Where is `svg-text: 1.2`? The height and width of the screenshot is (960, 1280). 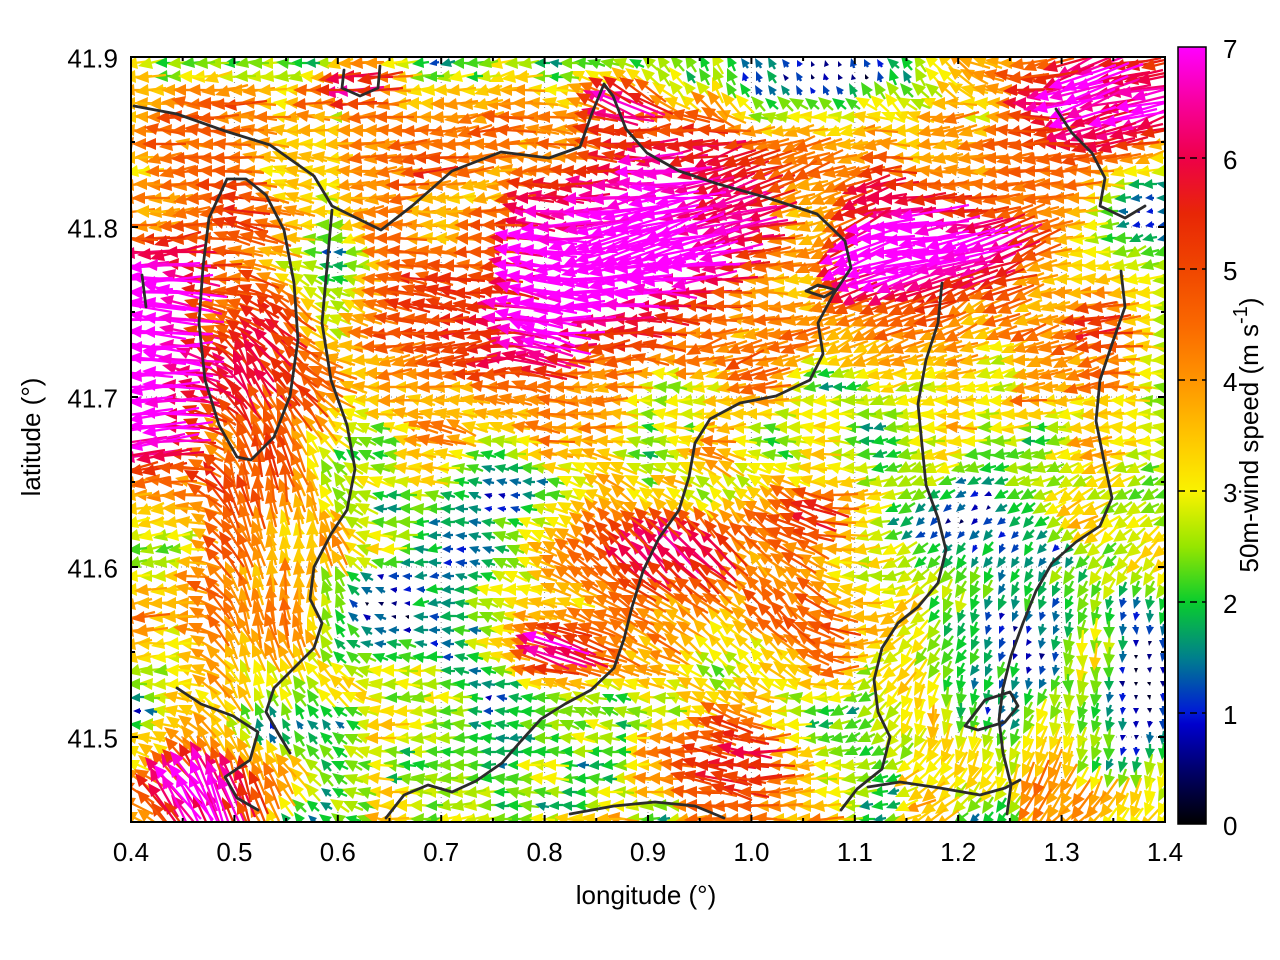 svg-text: 1.2 is located at coordinates (958, 852).